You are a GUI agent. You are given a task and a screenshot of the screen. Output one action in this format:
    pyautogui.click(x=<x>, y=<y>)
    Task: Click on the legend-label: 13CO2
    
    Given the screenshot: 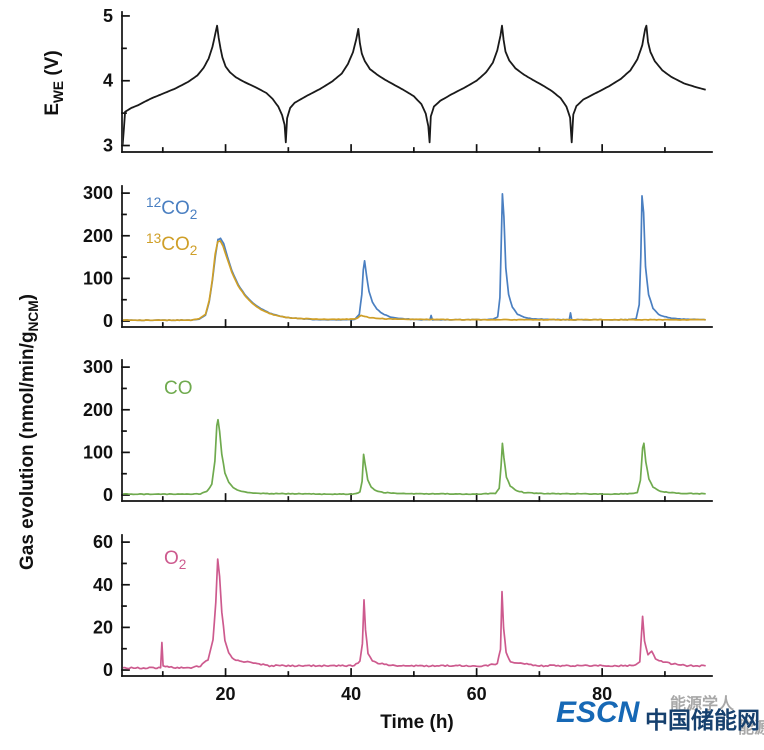 What is the action you would take?
    pyautogui.click(x=171, y=244)
    